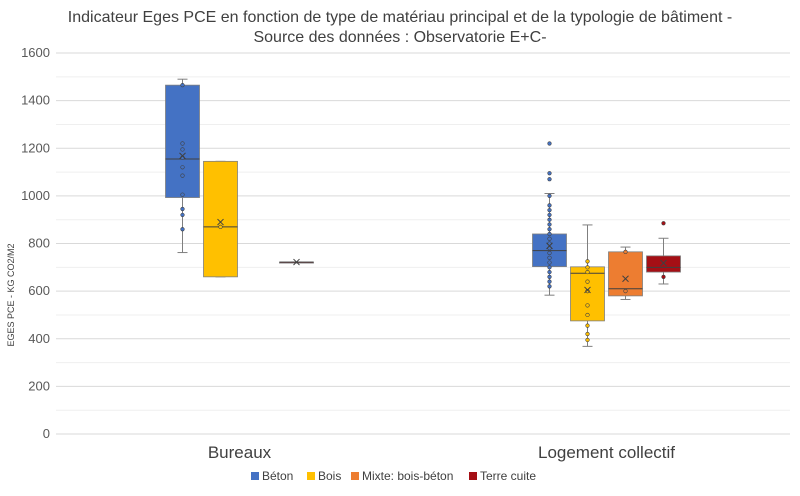  What do you see at coordinates (39, 338) in the screenshot?
I see `y-tick-label: 400` at bounding box center [39, 338].